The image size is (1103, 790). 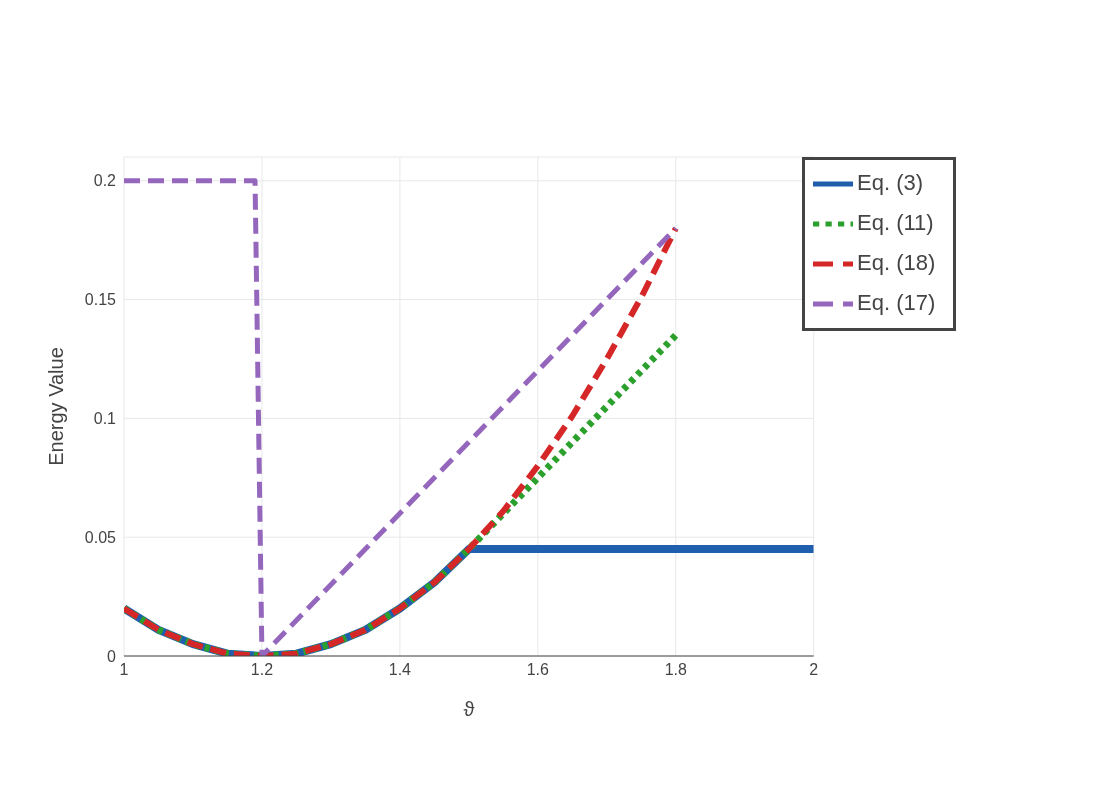 What do you see at coordinates (105, 181) in the screenshot?
I see `y-tick-label: 0.2` at bounding box center [105, 181].